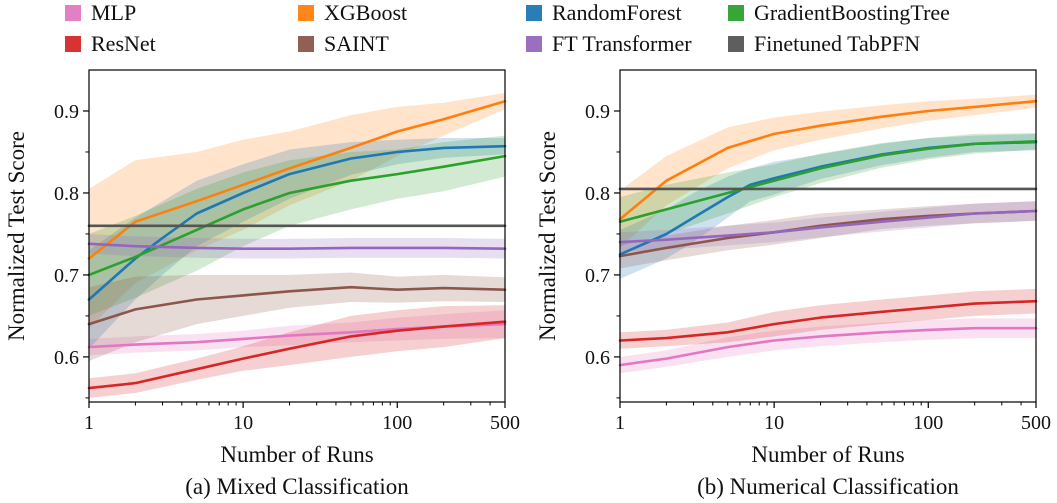 The image size is (1057, 503). Describe the element at coordinates (365, 12) in the screenshot. I see `legend-label: XGBoost` at that location.